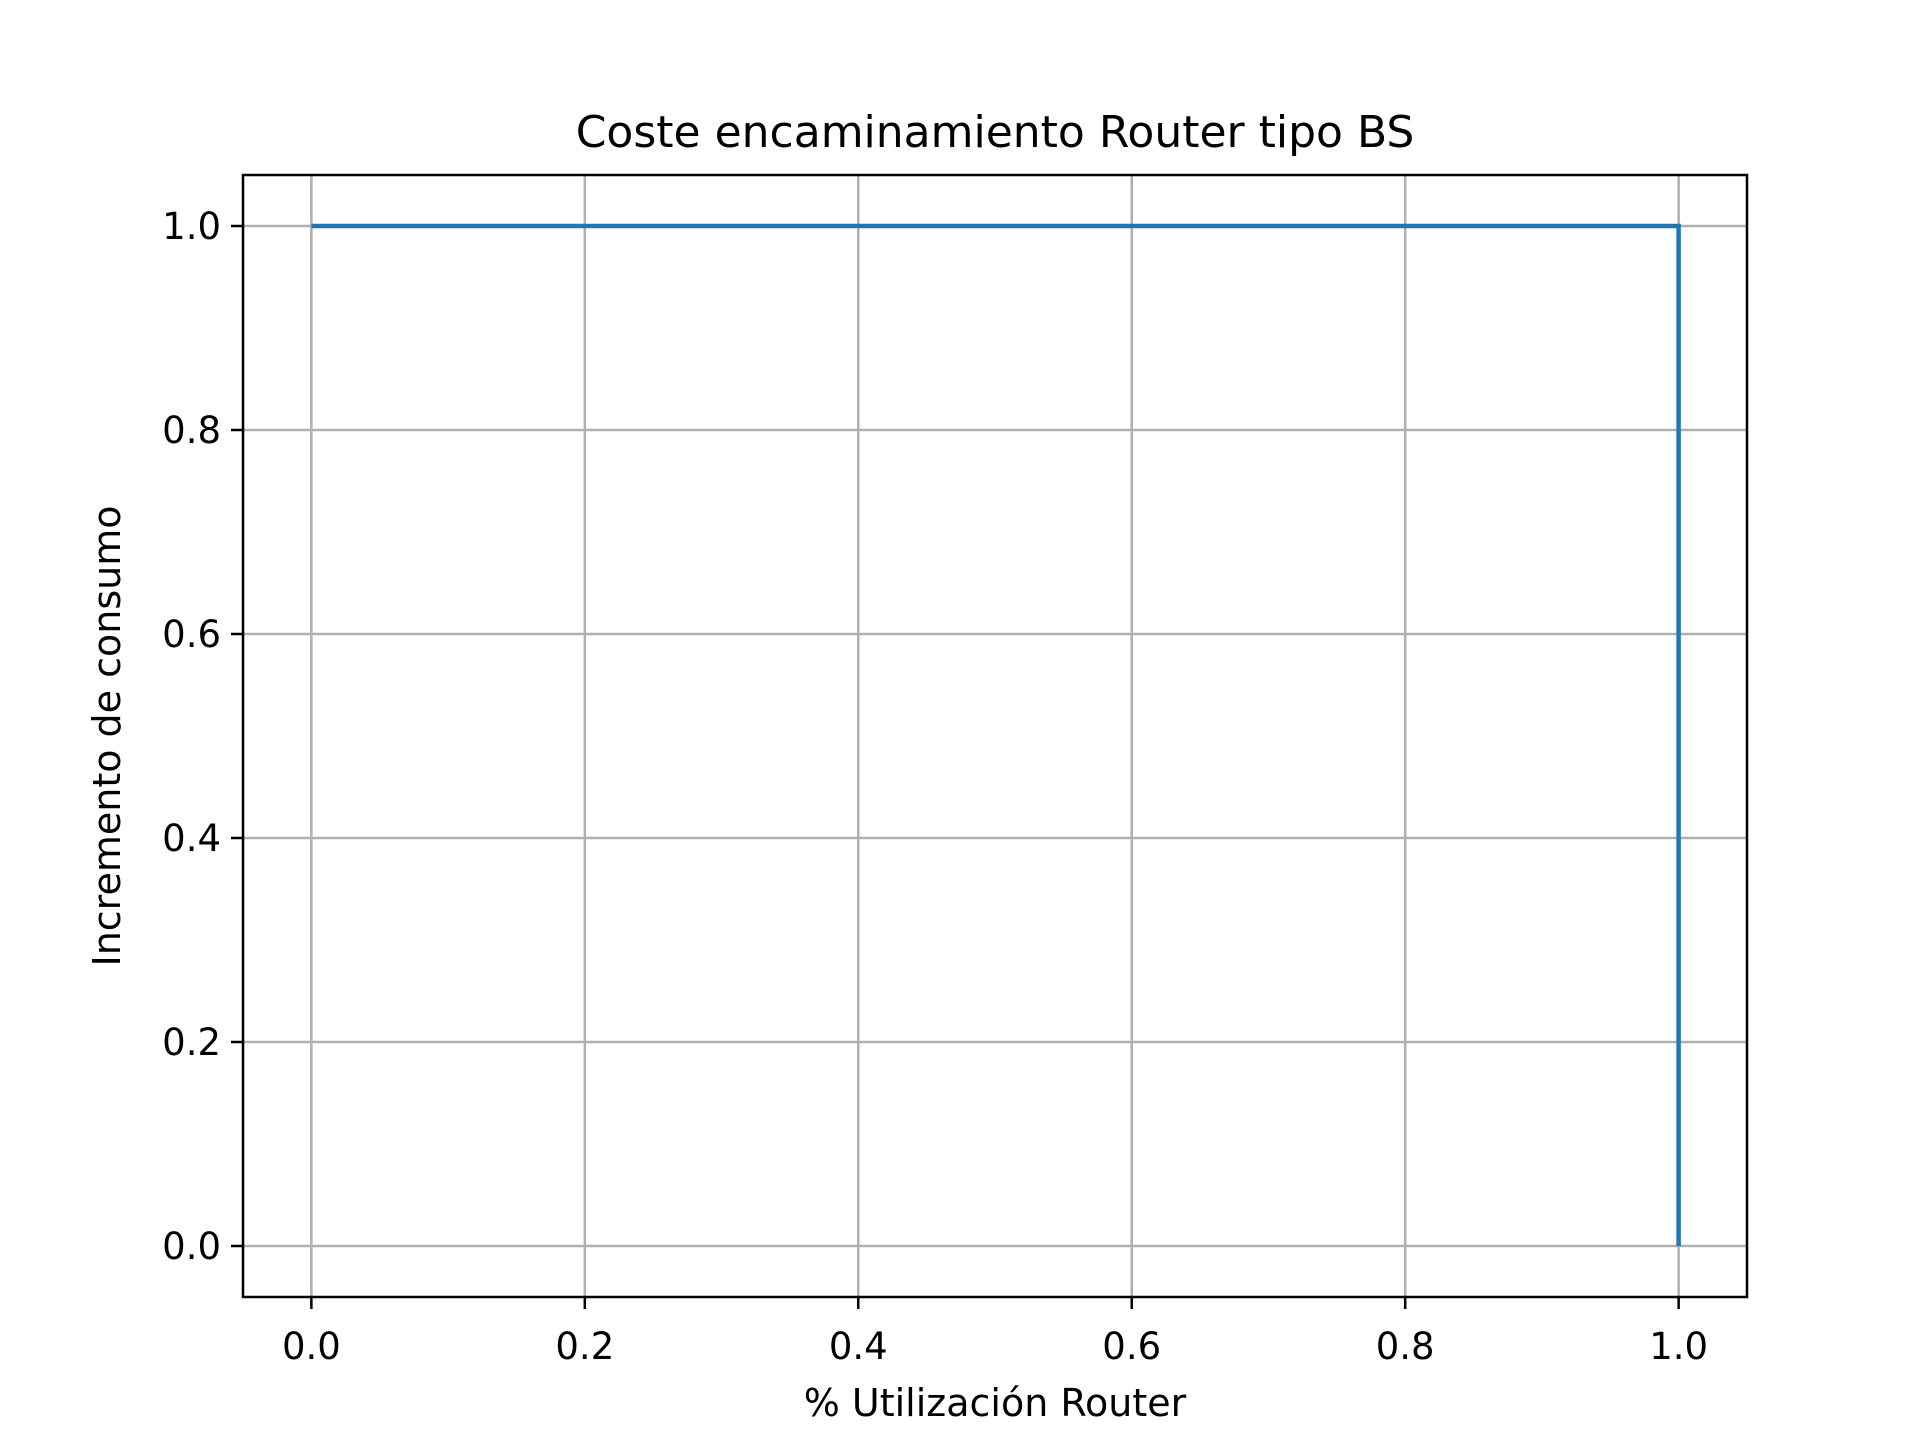 The width and height of the screenshot is (1920, 1440). Describe the element at coordinates (584, 1346) in the screenshot. I see `x-tick-label: 0.2` at that location.